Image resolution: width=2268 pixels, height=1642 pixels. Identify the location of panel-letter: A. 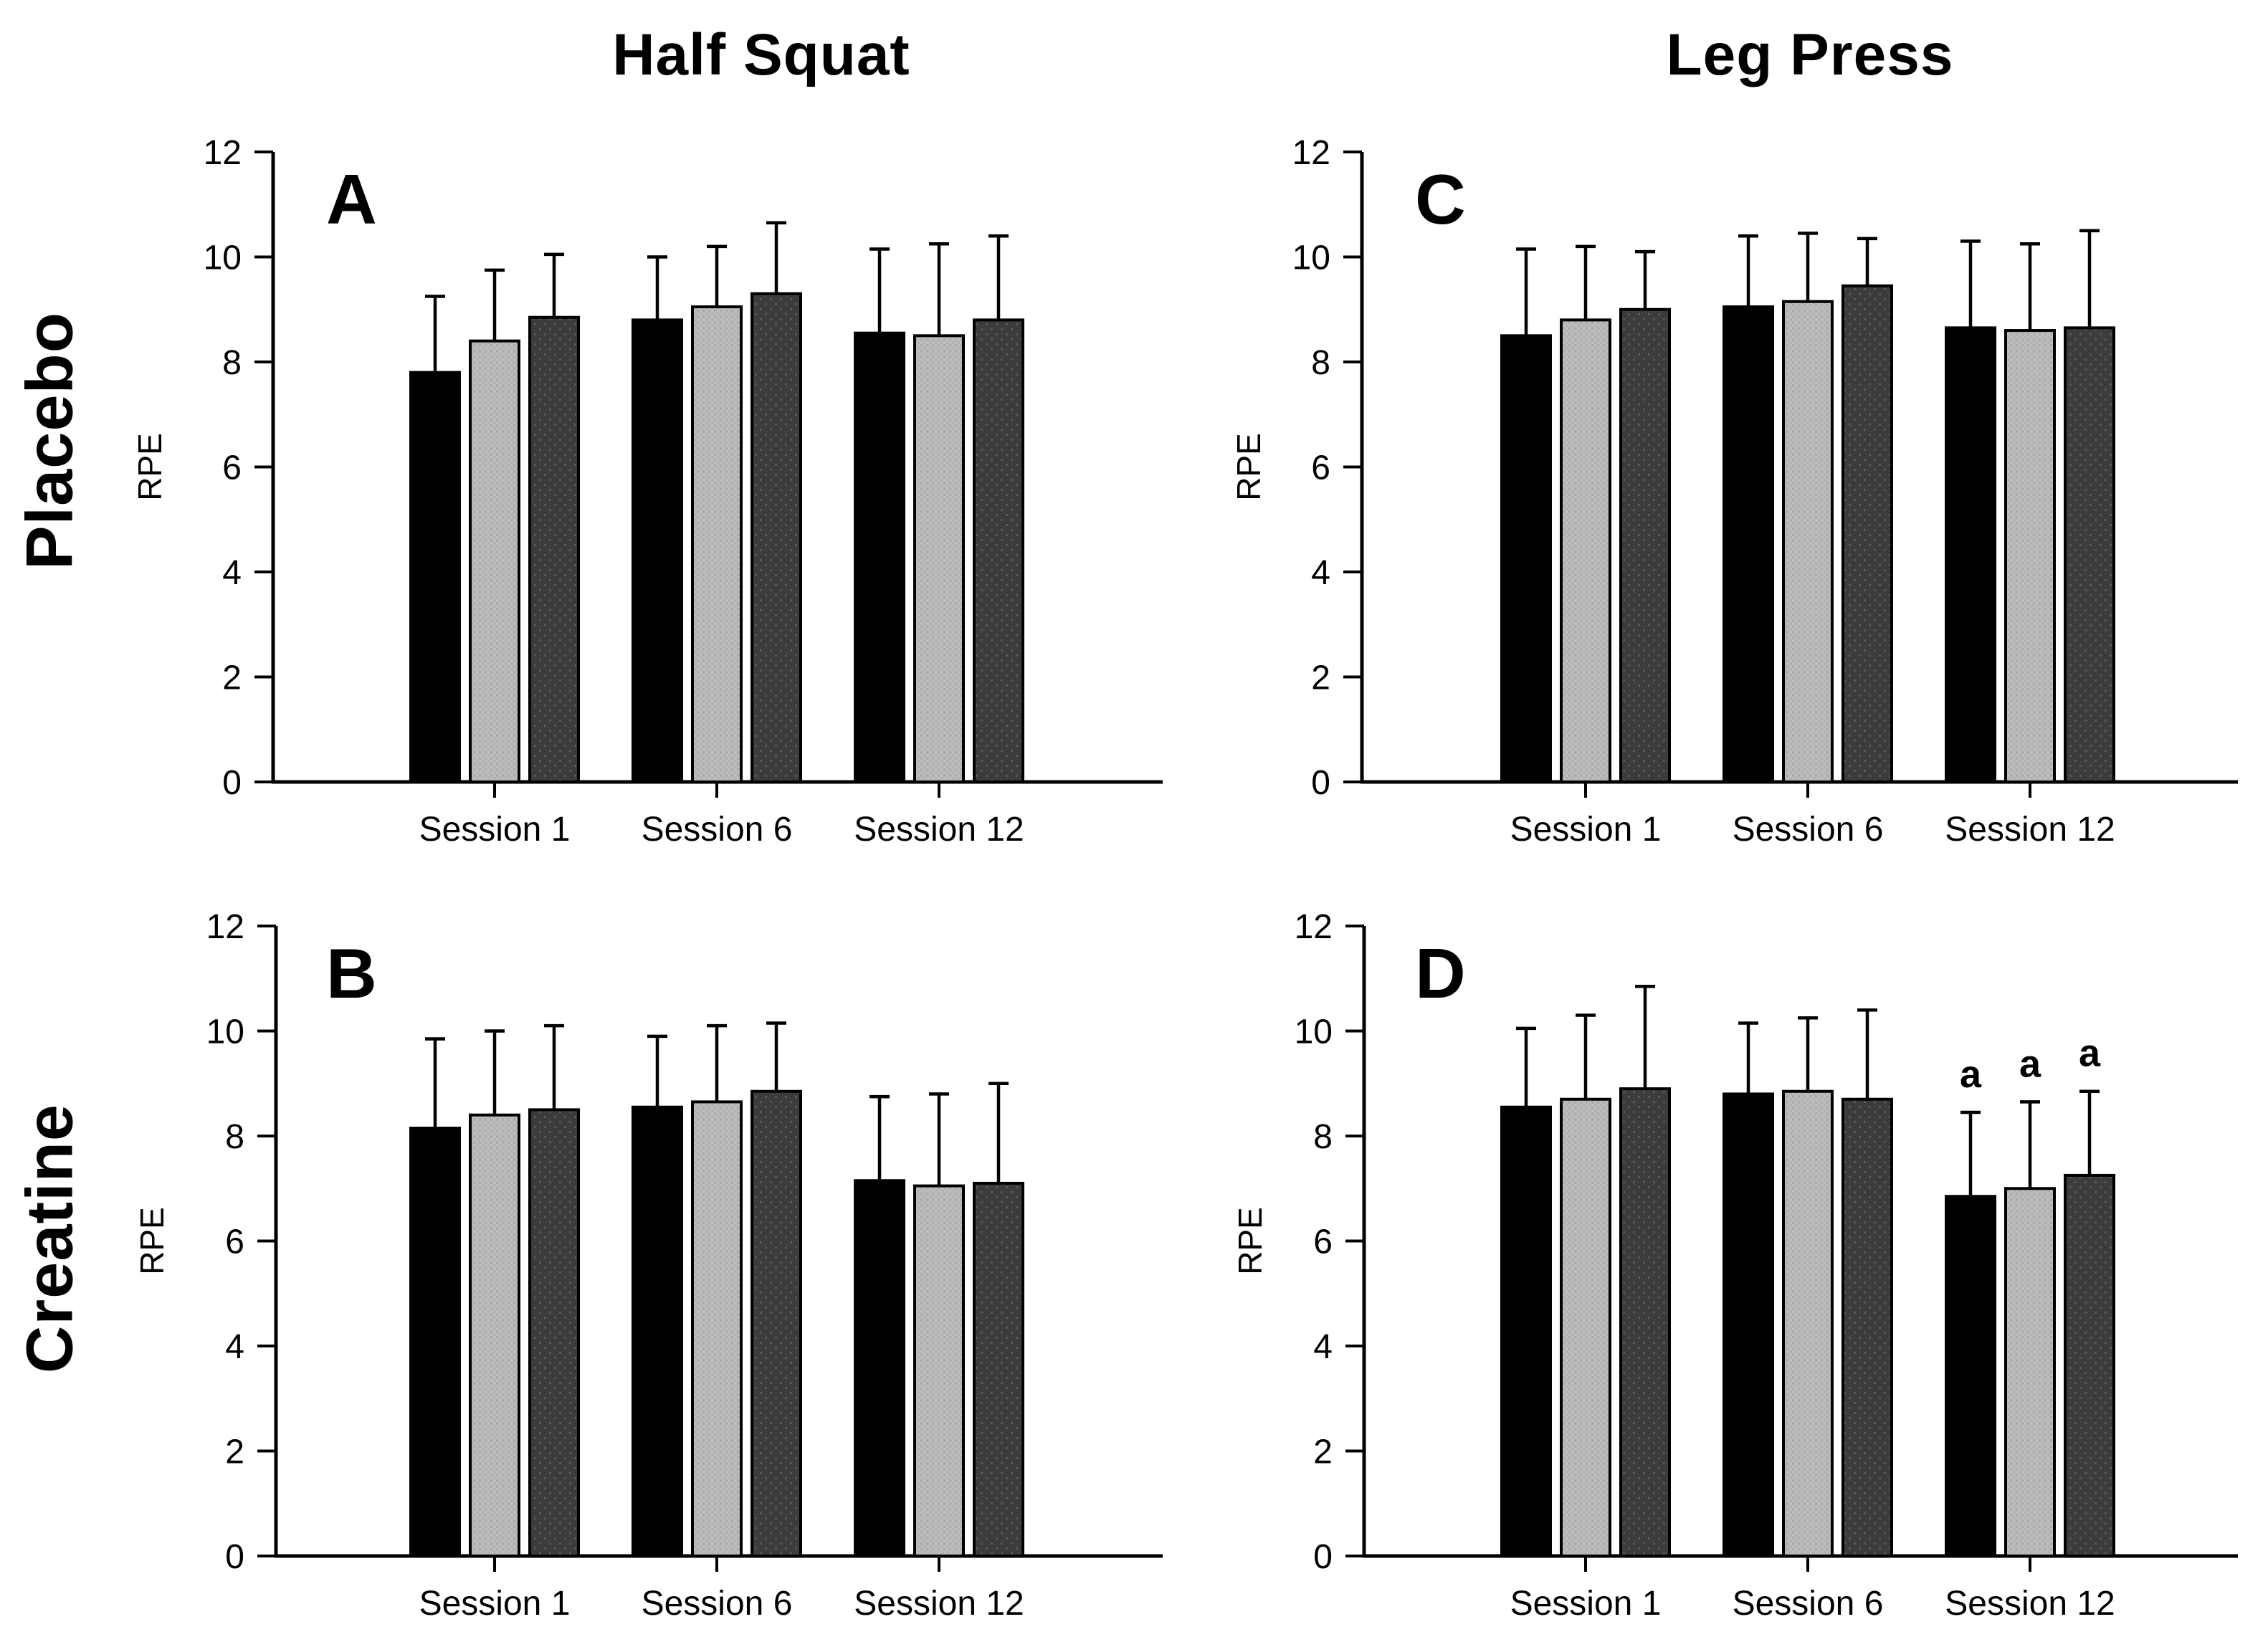
(351, 200).